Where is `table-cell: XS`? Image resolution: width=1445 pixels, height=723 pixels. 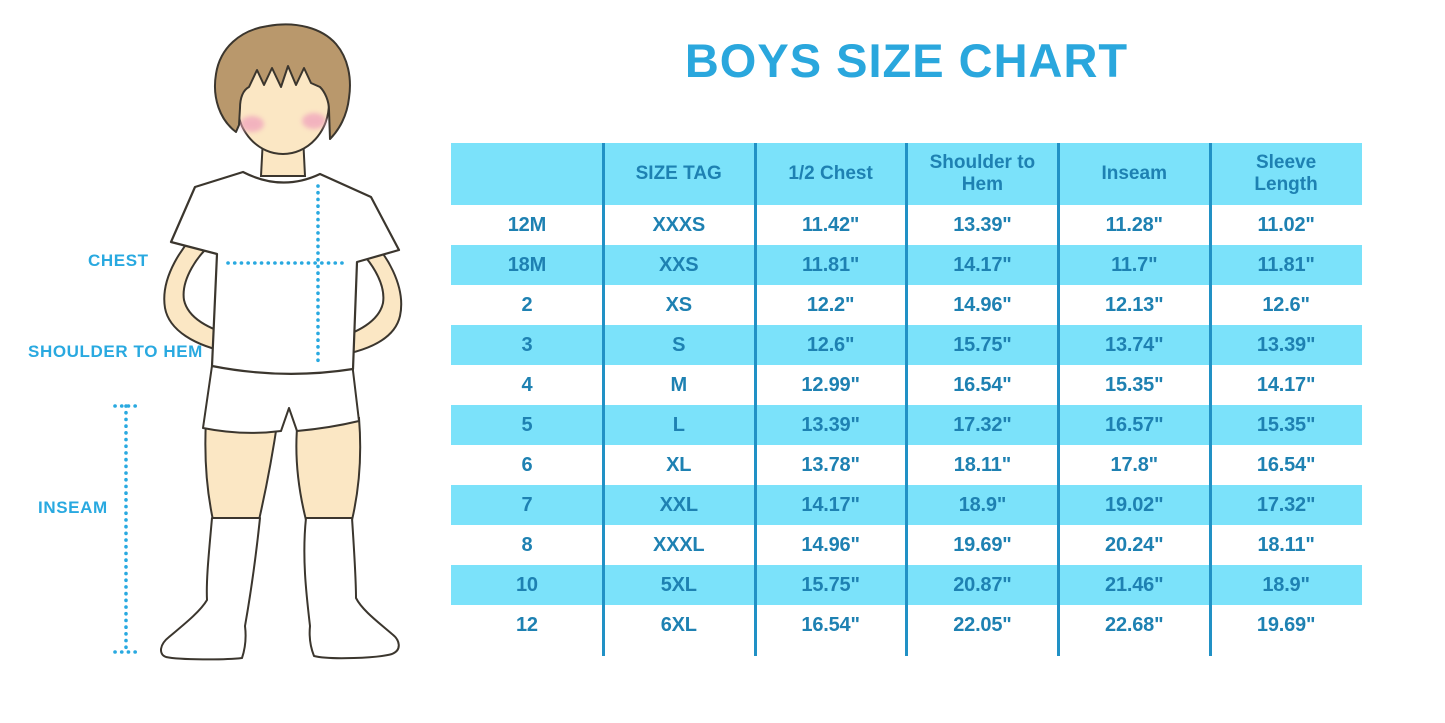
table-cell: XS is located at coordinates (678, 304).